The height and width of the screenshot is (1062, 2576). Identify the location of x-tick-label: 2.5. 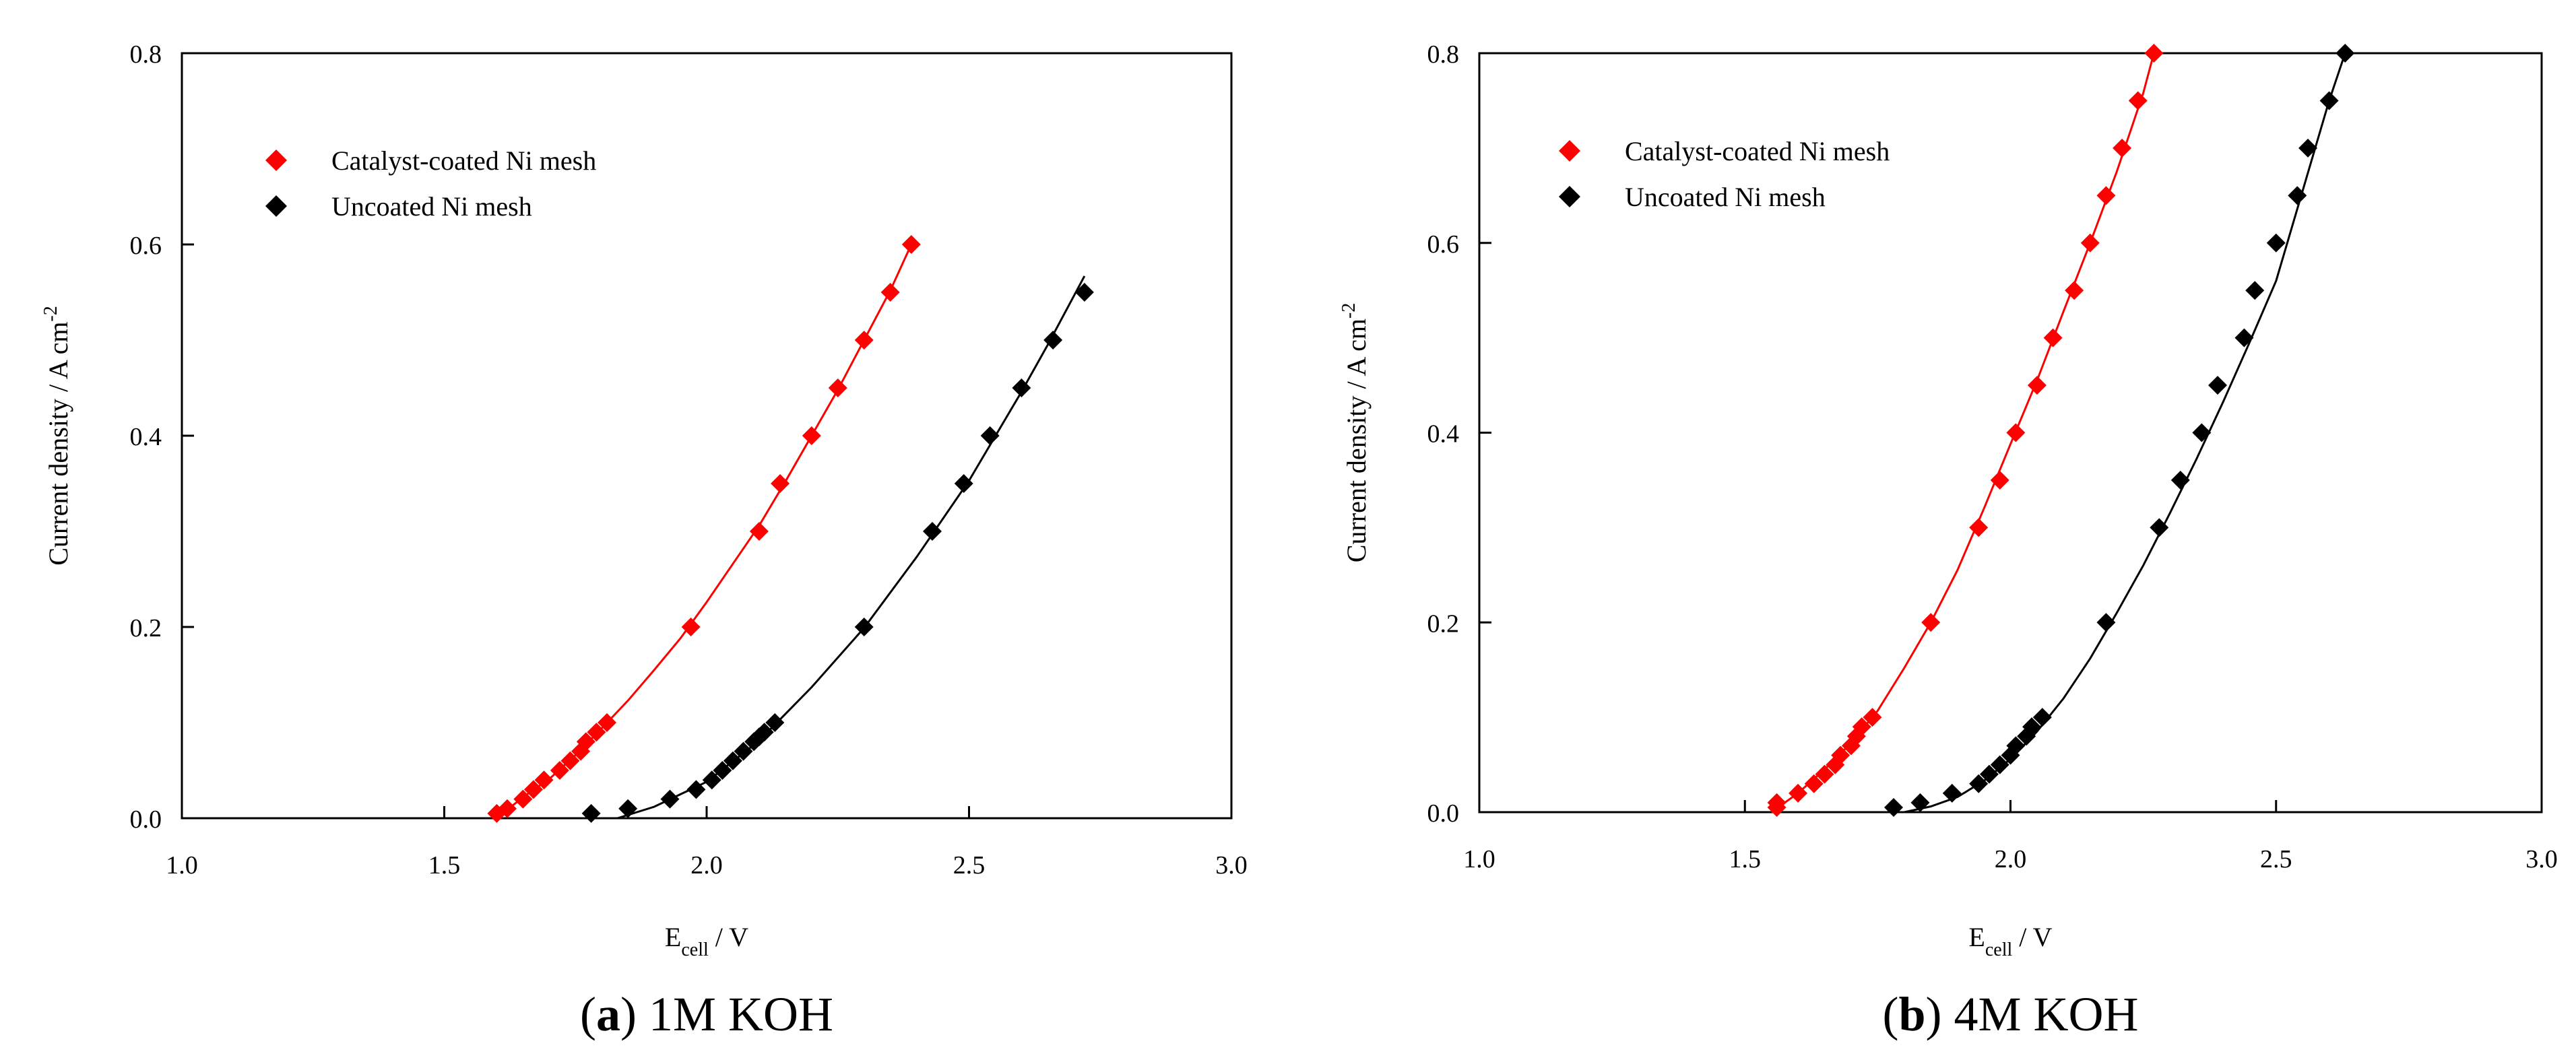
(2276, 859).